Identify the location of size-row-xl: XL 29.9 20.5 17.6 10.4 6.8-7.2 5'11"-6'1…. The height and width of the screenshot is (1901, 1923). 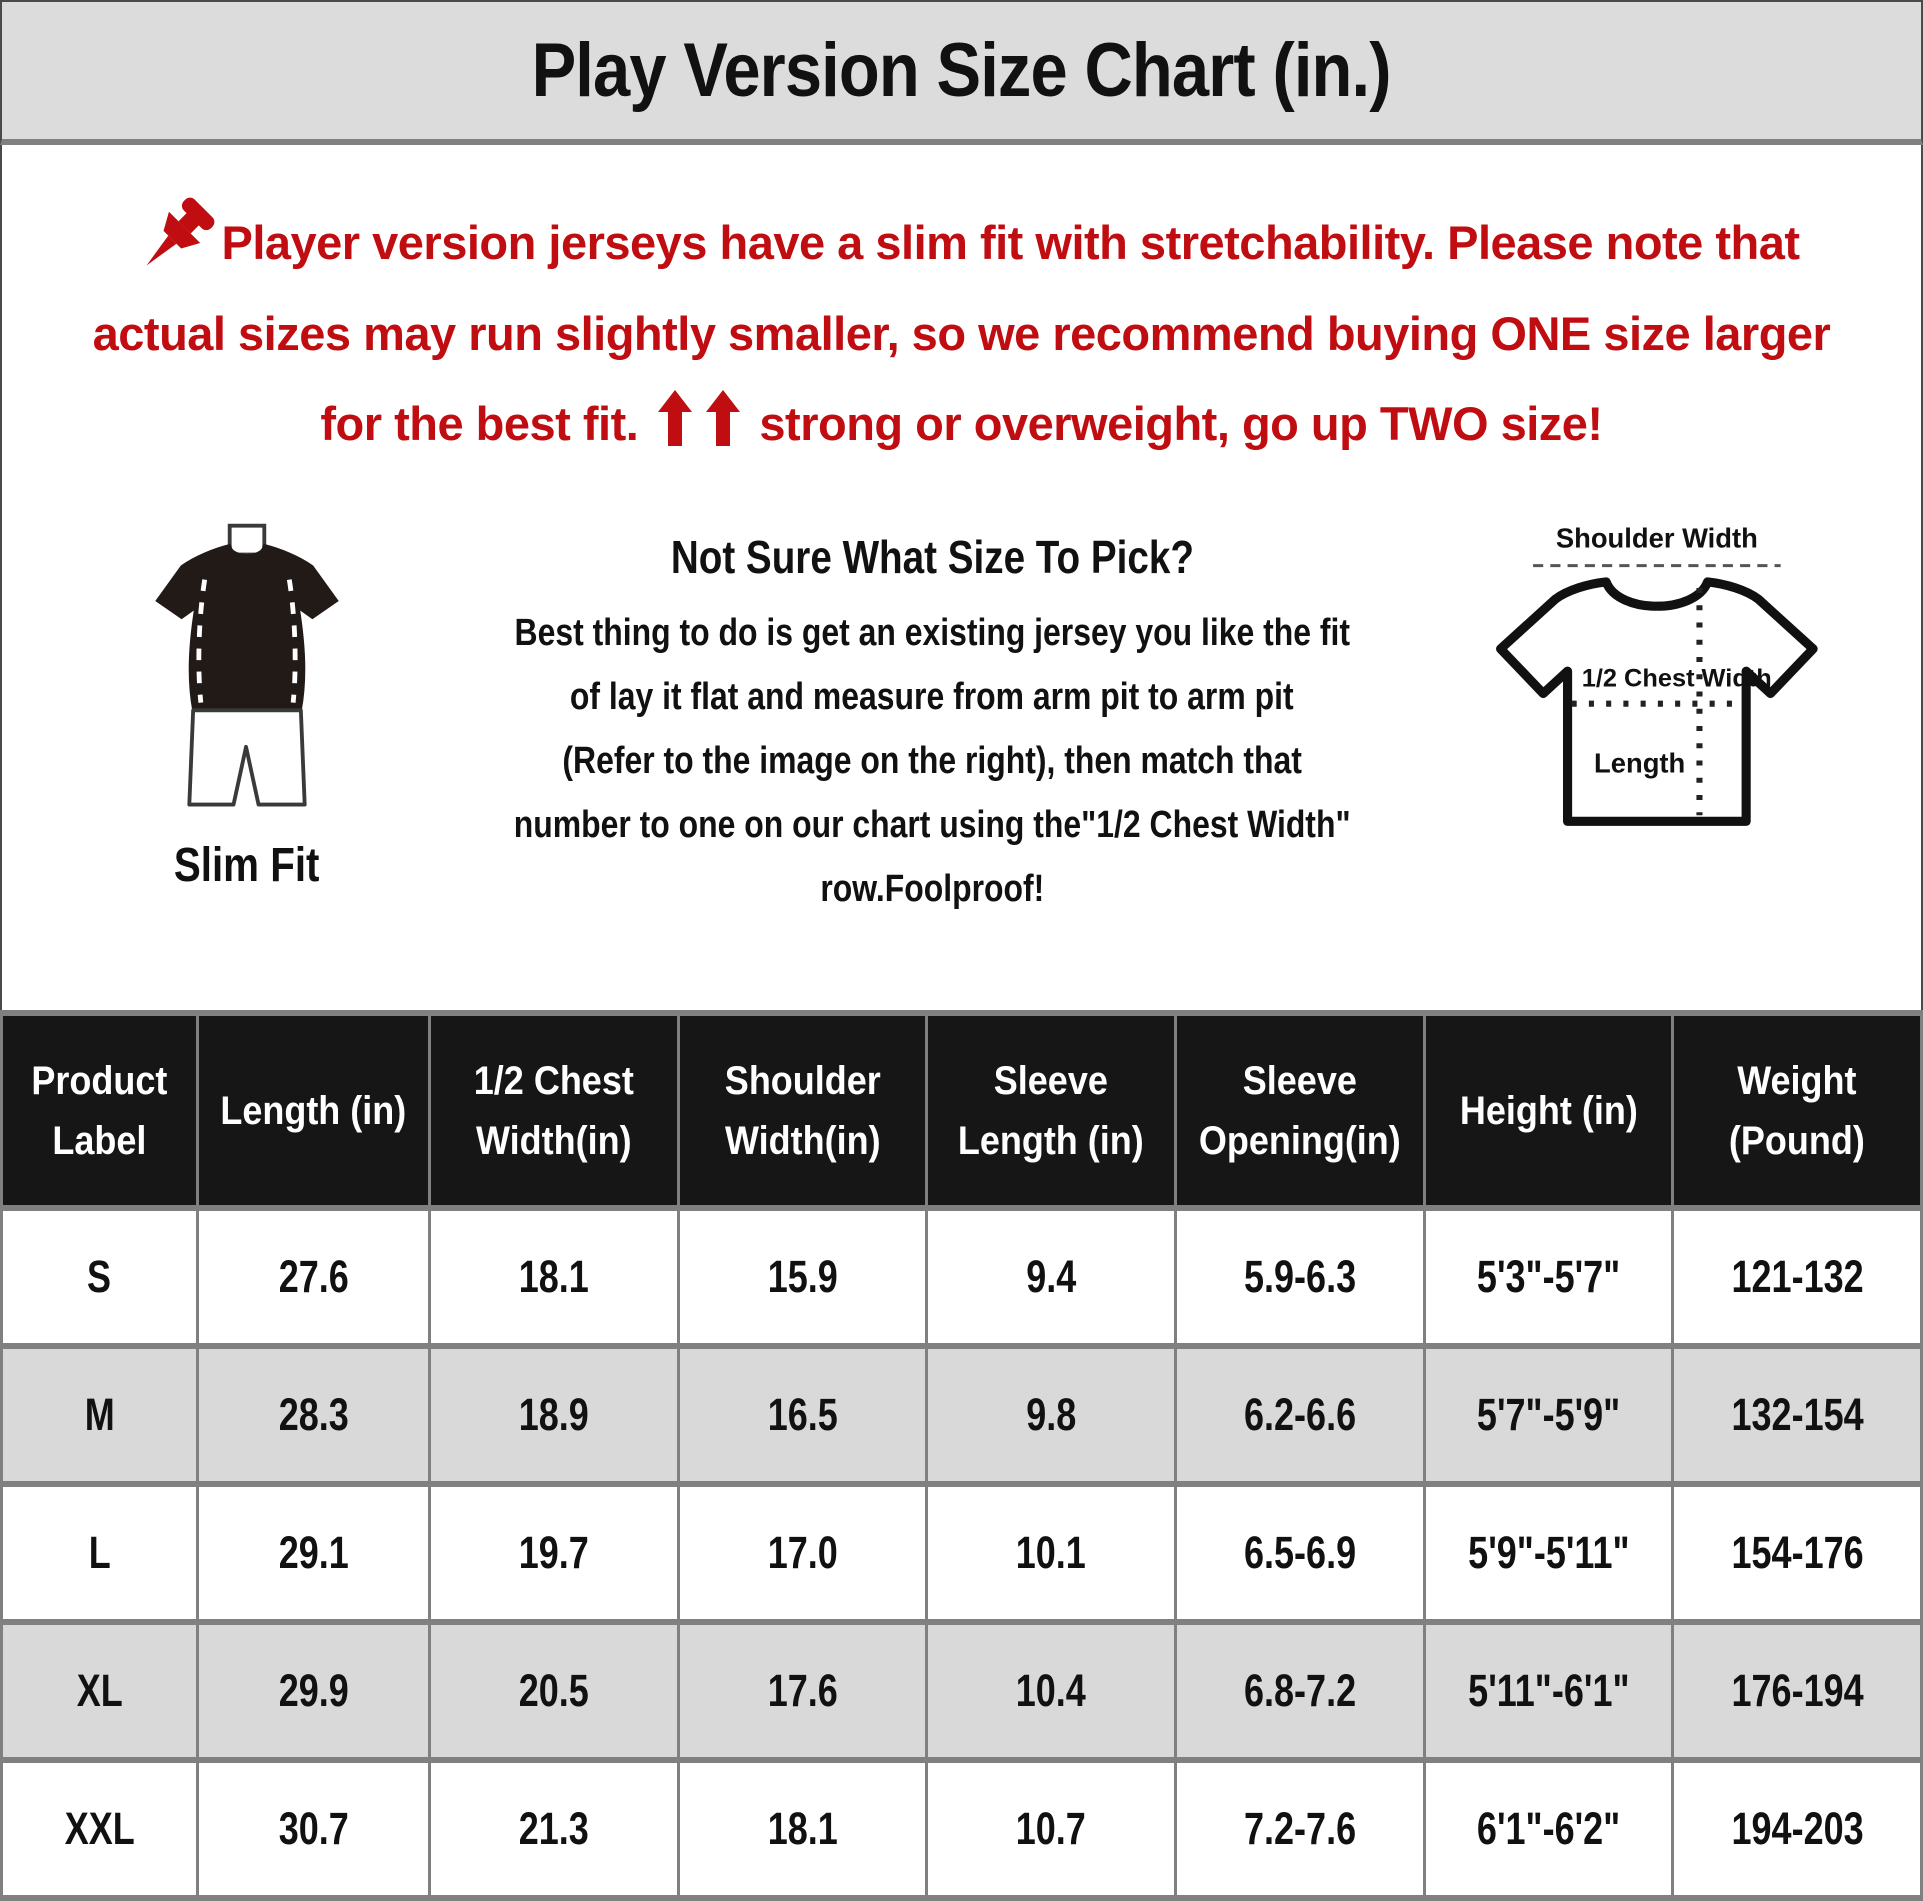
(961, 1691).